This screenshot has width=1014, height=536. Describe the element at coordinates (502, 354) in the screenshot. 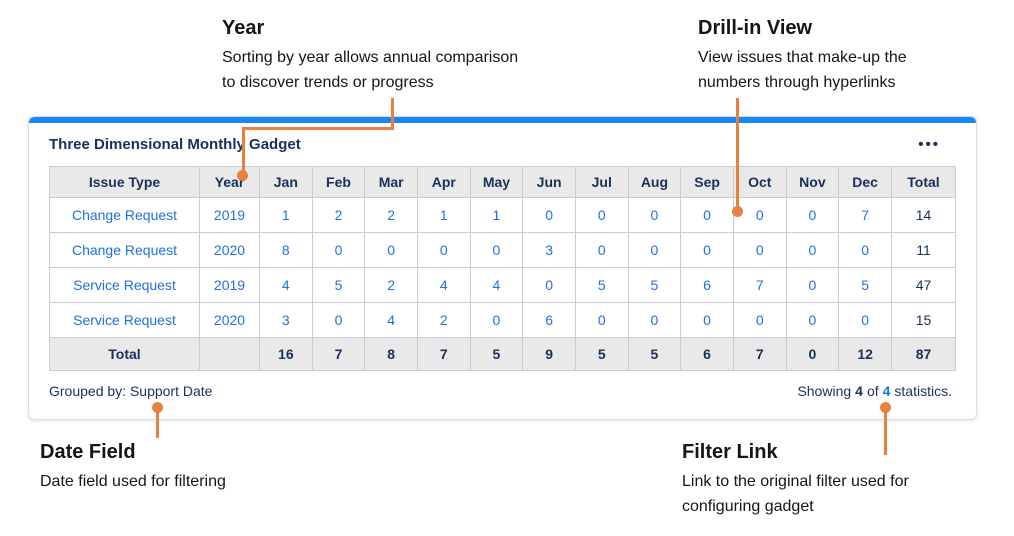

I see `total-row: Total 16 7 8 7 5 9 5 5 6 7 0 12 87` at that location.